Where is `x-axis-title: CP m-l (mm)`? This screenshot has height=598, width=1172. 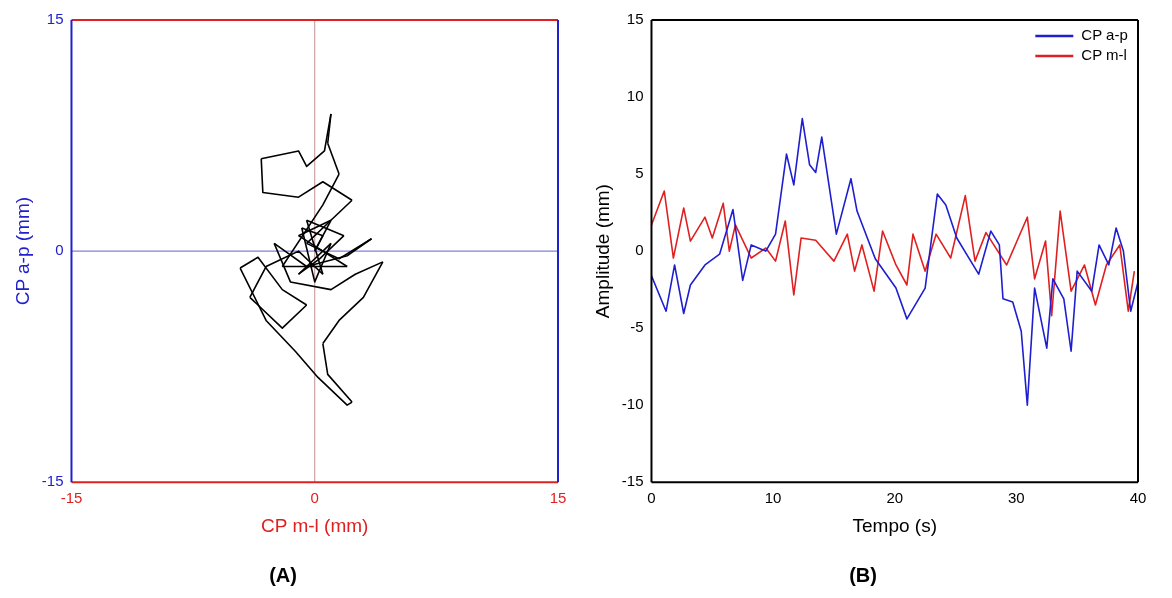
x-axis-title: CP m-l (mm) is located at coordinates (315, 525).